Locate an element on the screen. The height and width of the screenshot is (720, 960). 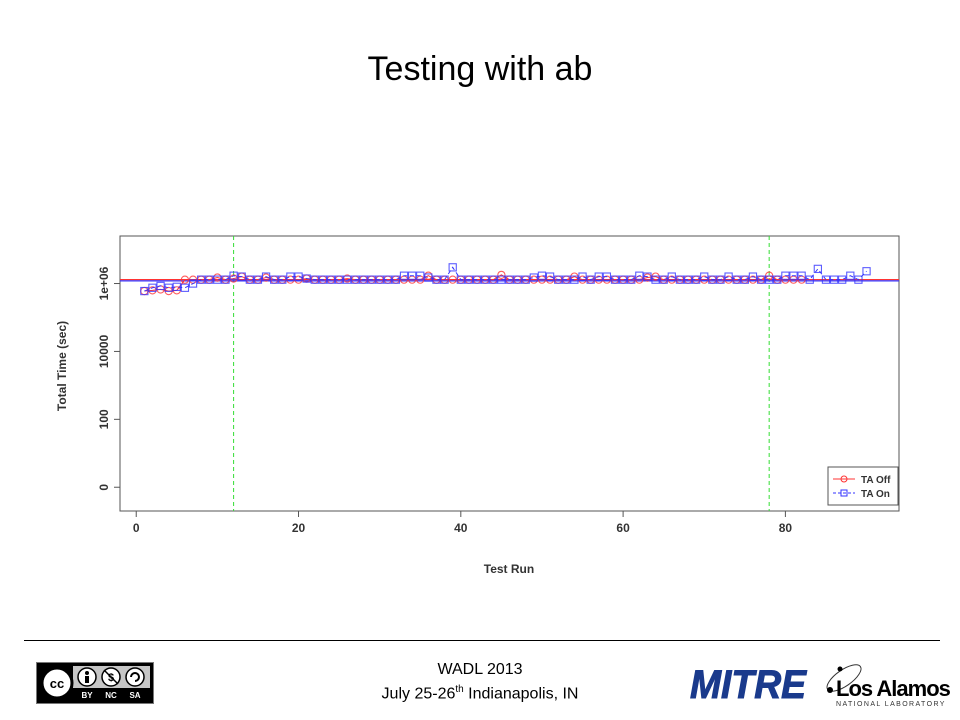
series-line is located at coordinates (505, 279).